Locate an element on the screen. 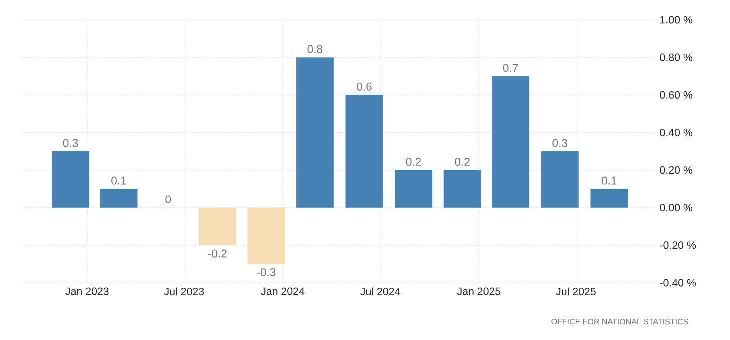  y-tick-label: 0.60 % is located at coordinates (676, 95).